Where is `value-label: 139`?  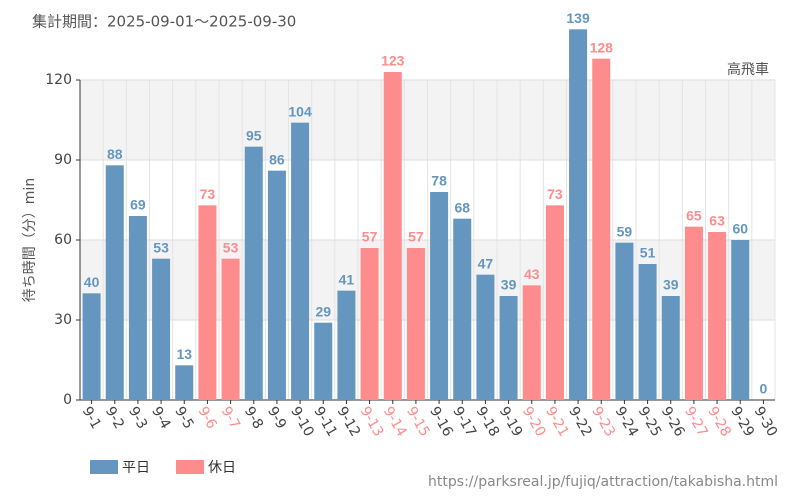 value-label: 139 is located at coordinates (578, 18).